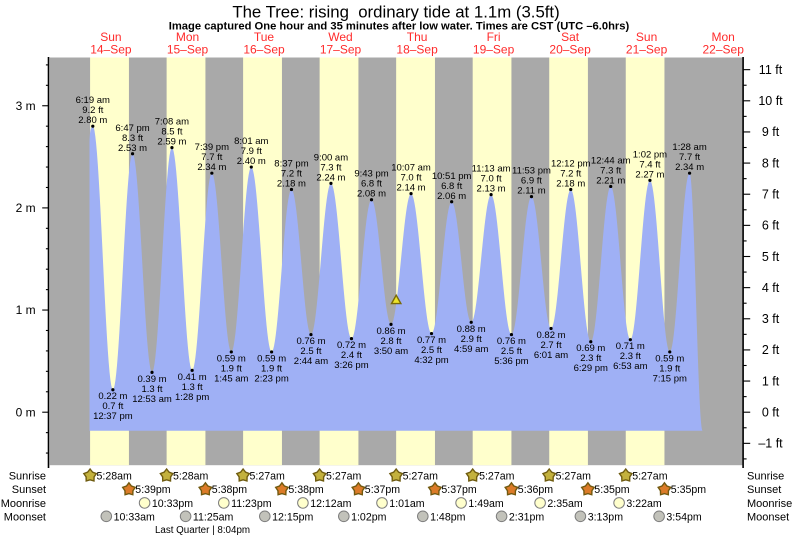 This screenshot has width=793, height=544. What do you see at coordinates (371, 174) in the screenshot?
I see `svg-text: 9:43 pm` at bounding box center [371, 174].